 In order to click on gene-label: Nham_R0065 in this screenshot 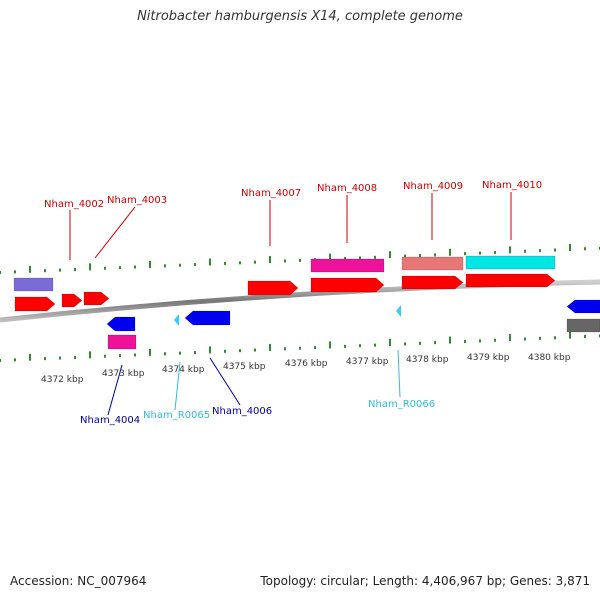, I will do `click(176, 415)`.